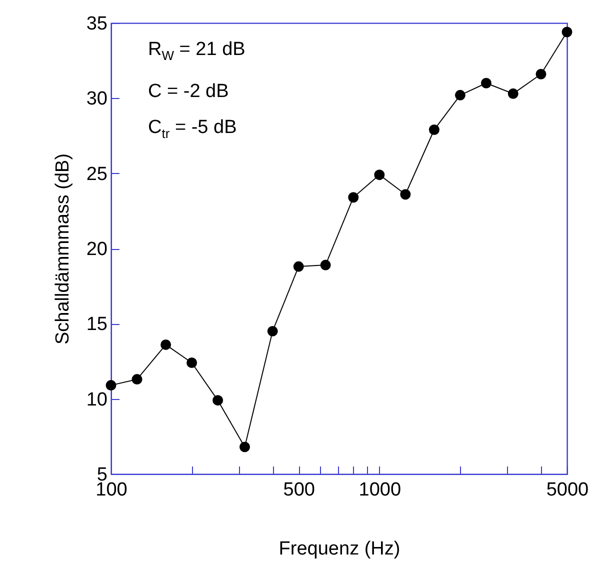 The image size is (597, 575). What do you see at coordinates (339, 549) in the screenshot?
I see `x-axis-title: Frequenz (Hz)` at bounding box center [339, 549].